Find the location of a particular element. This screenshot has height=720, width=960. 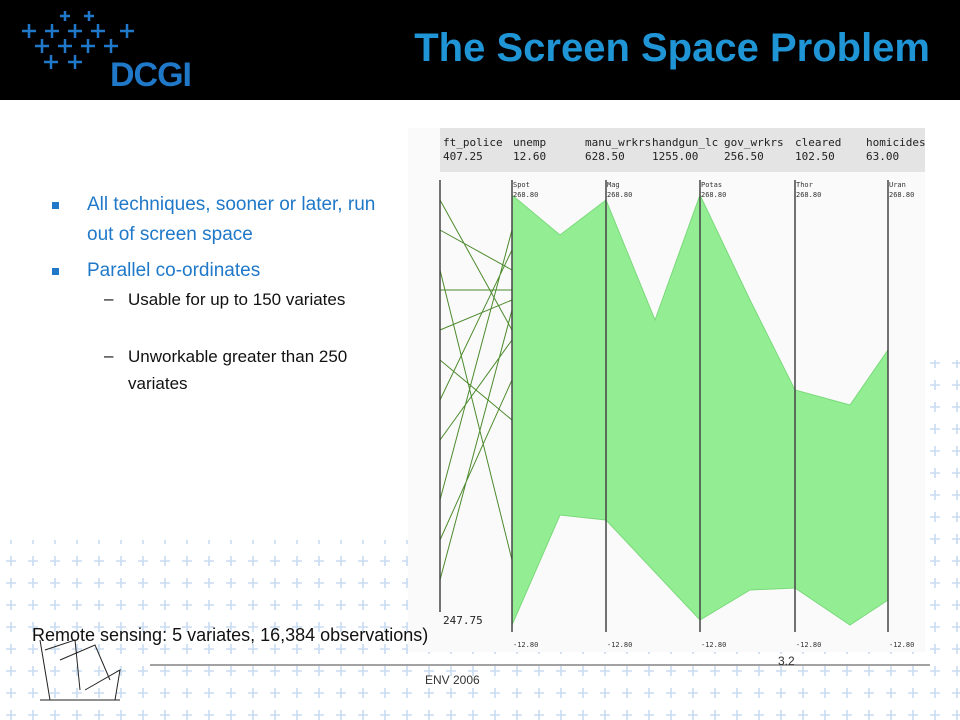

column-value: 256.50 is located at coordinates (744, 156).